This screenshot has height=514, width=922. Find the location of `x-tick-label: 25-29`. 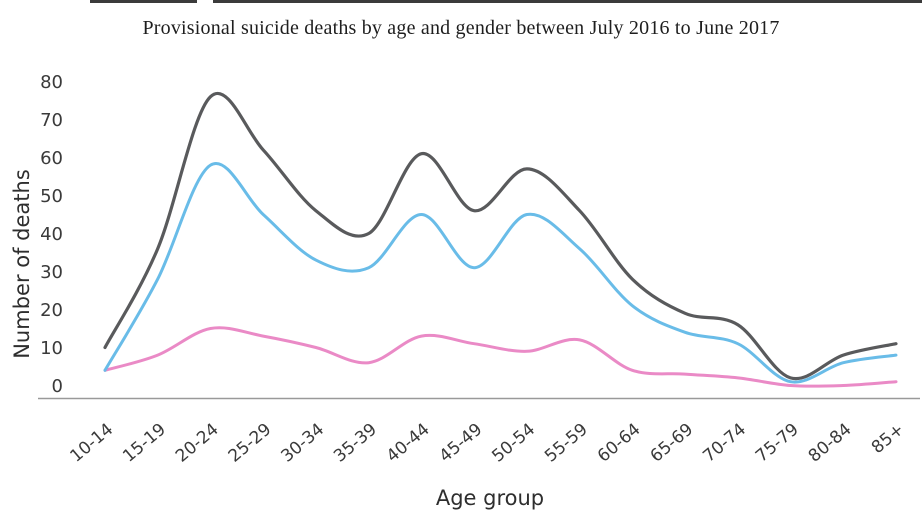

x-tick-label: 25-29 is located at coordinates (250, 443).